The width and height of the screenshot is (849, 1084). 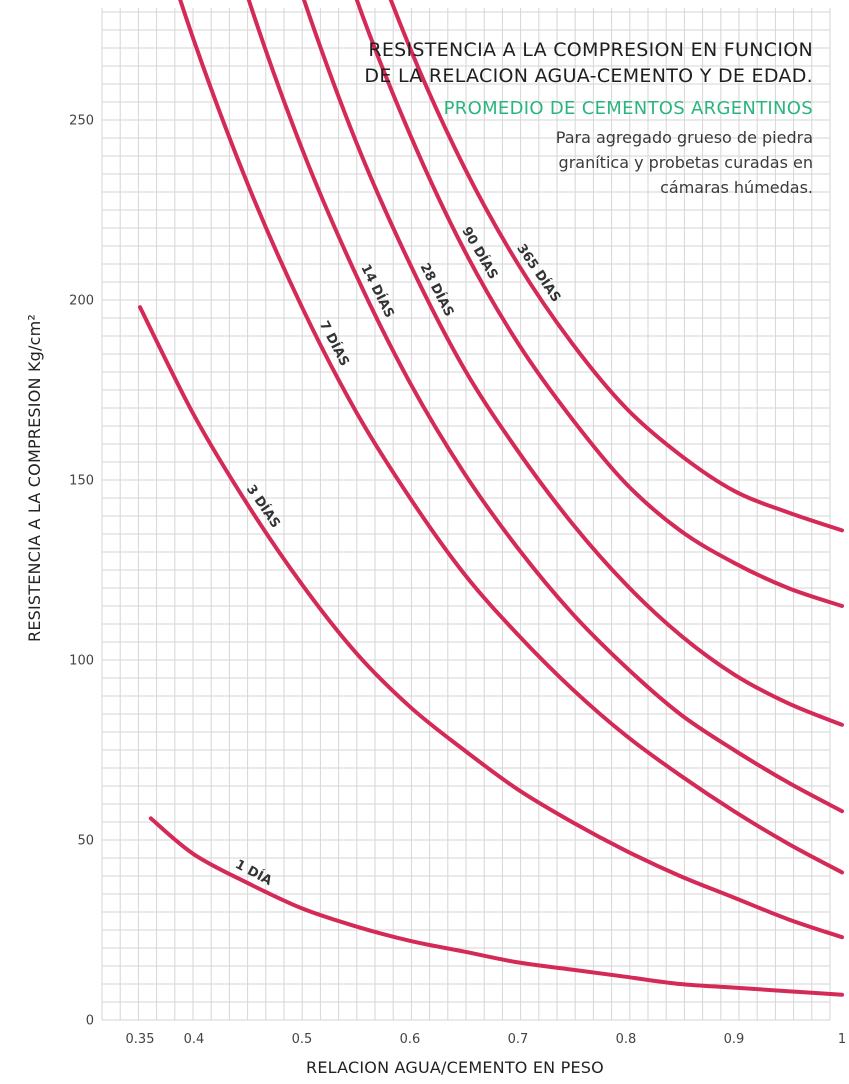 What do you see at coordinates (734, 1039) in the screenshot?
I see `x-tick-label: 0.9` at bounding box center [734, 1039].